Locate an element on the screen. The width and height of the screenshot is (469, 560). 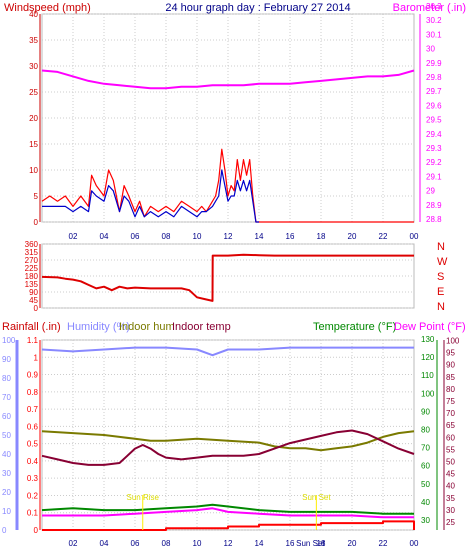
rain-y-tick-label: 0.7 is located at coordinates (33, 409).